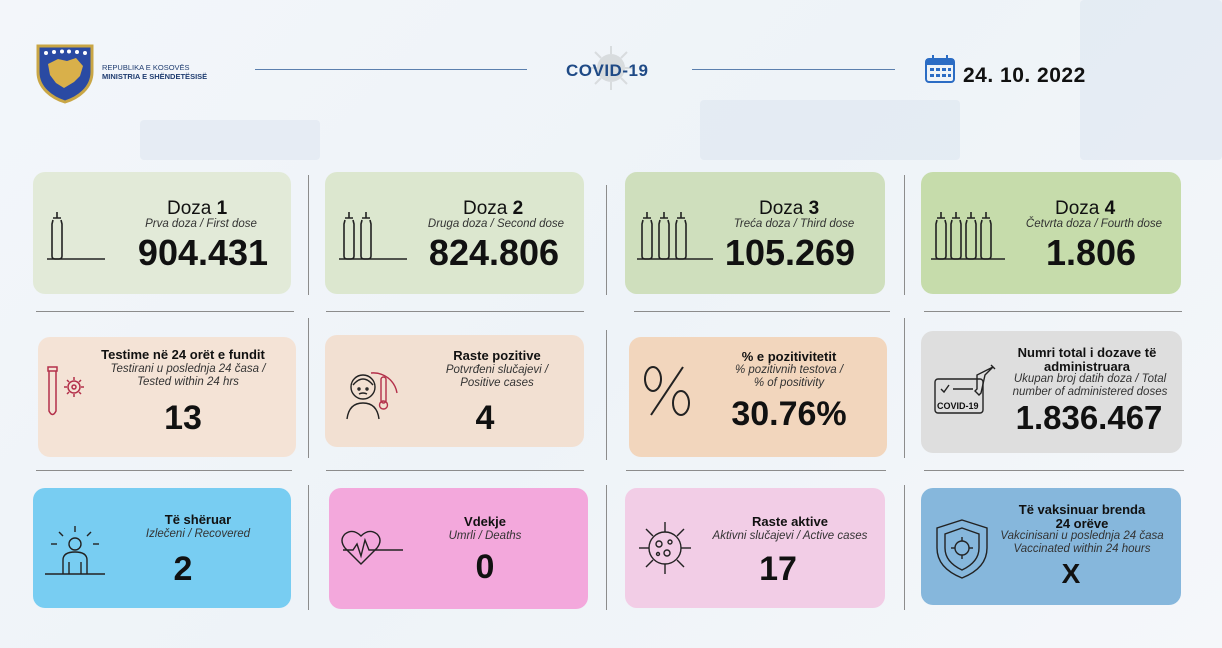  I want to click on calendar-icon, so click(940, 69).